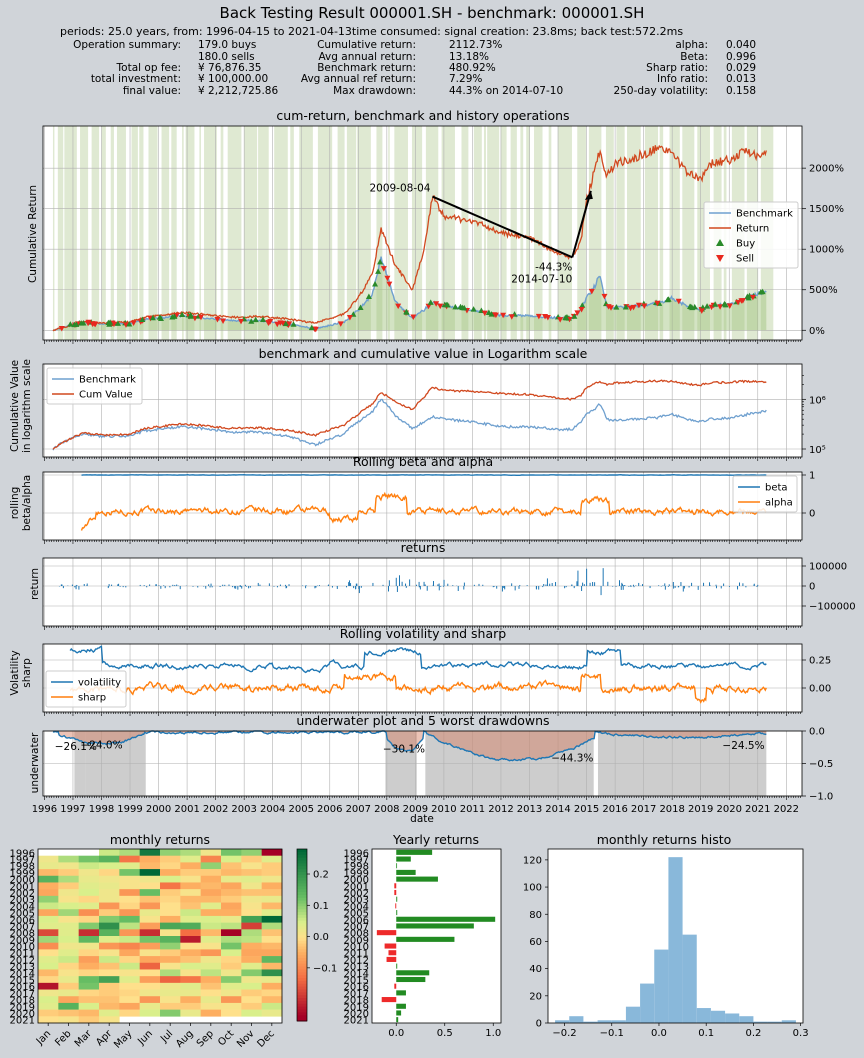 This screenshot has height=1058, width=864. What do you see at coordinates (826, 169) in the screenshot?
I see `y-tick-label: 2000%` at bounding box center [826, 169].